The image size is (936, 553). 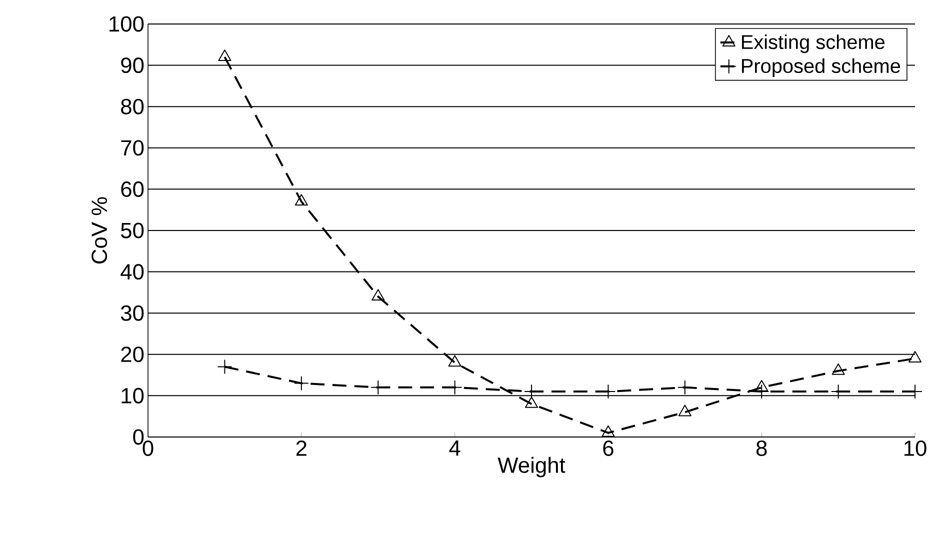 What do you see at coordinates (138, 437) in the screenshot?
I see `y-tick-label: 0` at bounding box center [138, 437].